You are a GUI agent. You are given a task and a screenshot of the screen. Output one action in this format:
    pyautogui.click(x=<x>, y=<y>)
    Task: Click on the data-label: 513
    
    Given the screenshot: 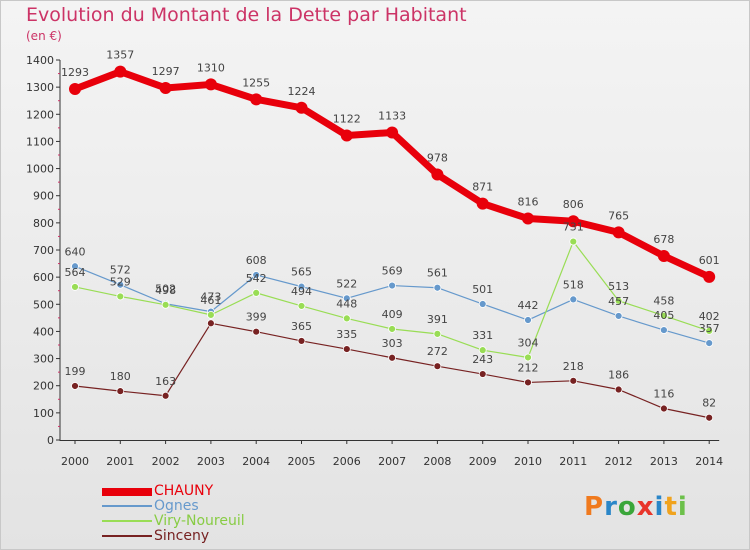 What is the action you would take?
    pyautogui.click(x=618, y=286)
    